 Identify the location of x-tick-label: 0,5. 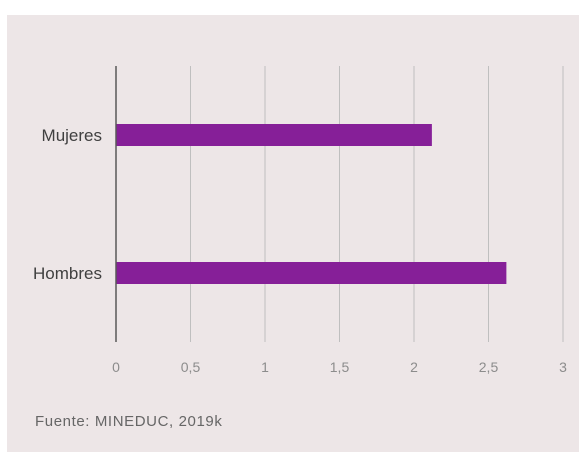
(191, 367).